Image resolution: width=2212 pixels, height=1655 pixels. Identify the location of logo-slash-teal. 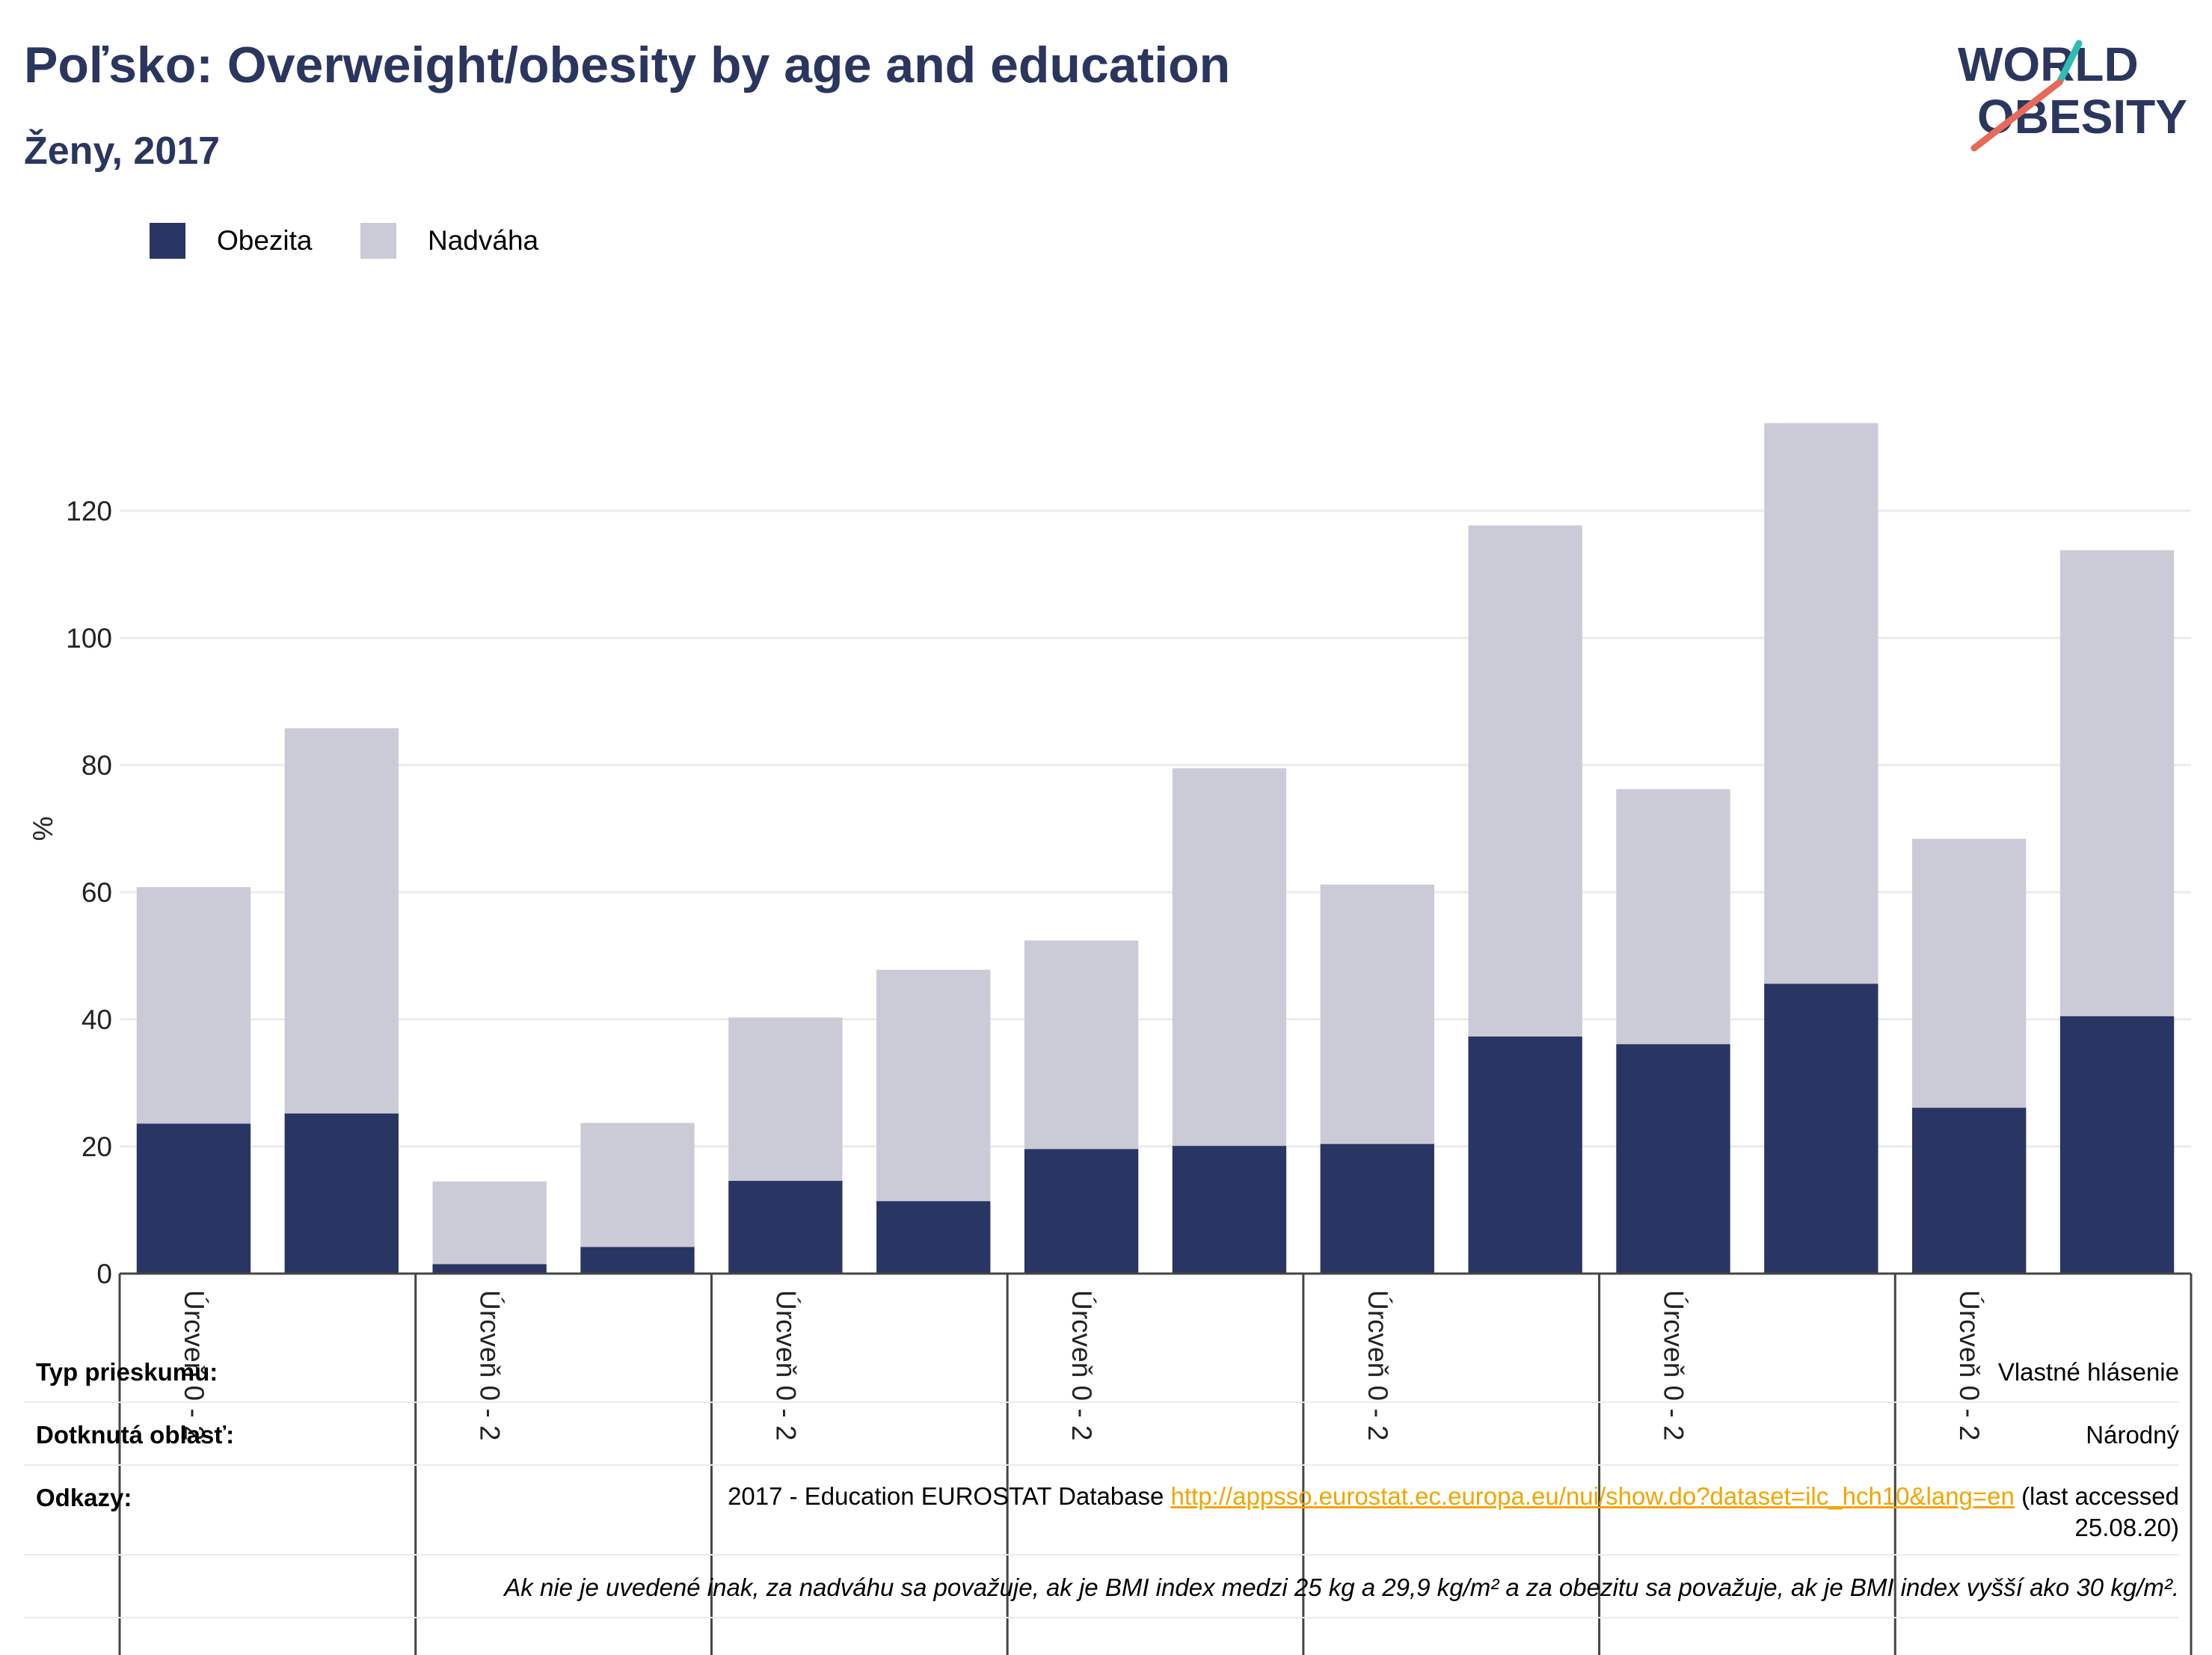
(2069, 63).